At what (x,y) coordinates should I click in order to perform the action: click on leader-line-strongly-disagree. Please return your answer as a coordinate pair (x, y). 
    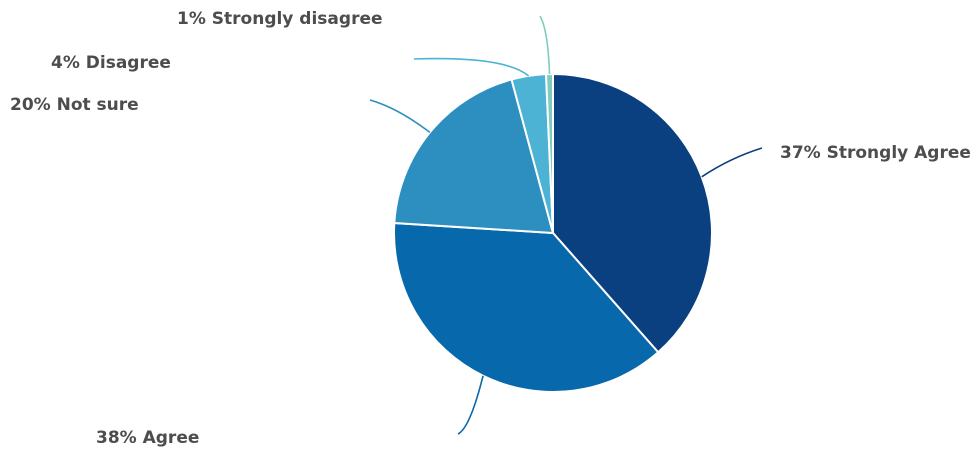
    Looking at the image, I should click on (545, 45).